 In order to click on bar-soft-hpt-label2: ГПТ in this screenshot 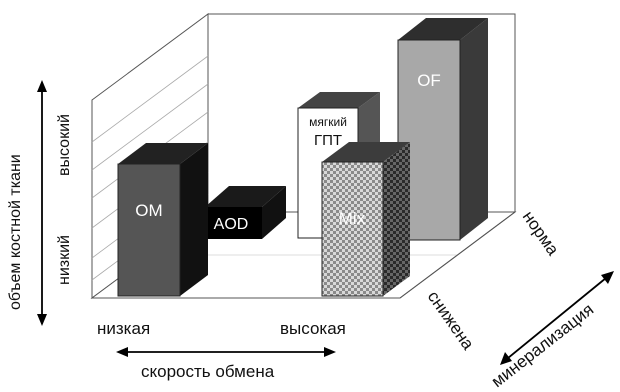, I will do `click(328, 140)`.